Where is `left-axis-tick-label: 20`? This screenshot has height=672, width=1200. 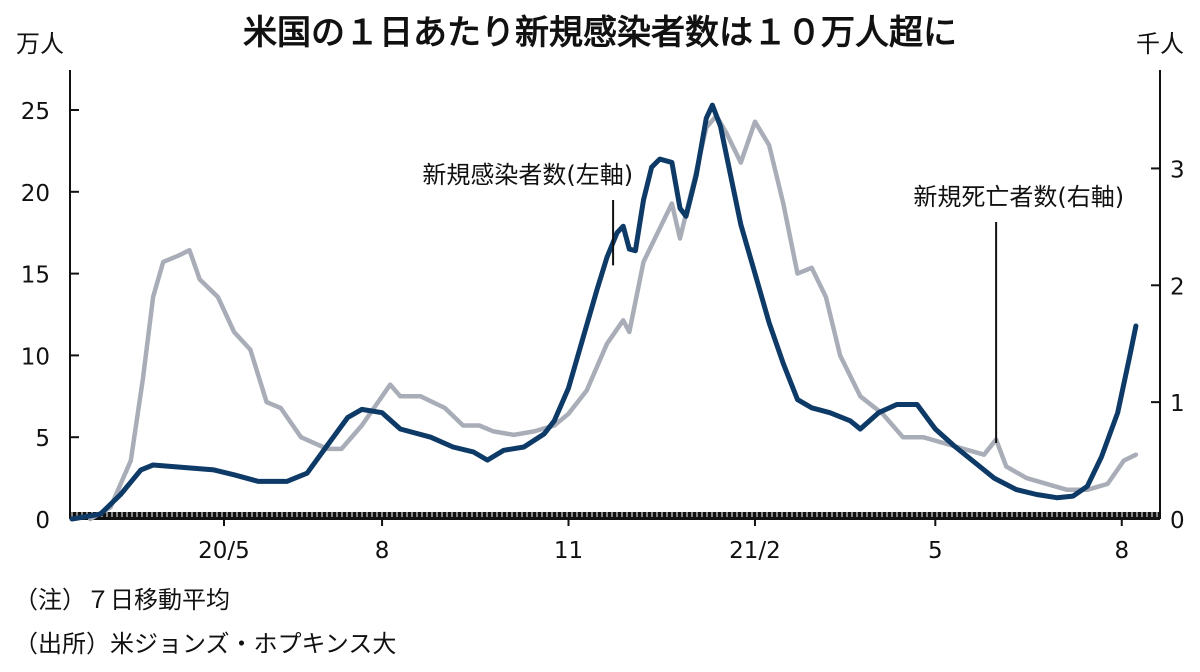 left-axis-tick-label: 20 is located at coordinates (35, 194).